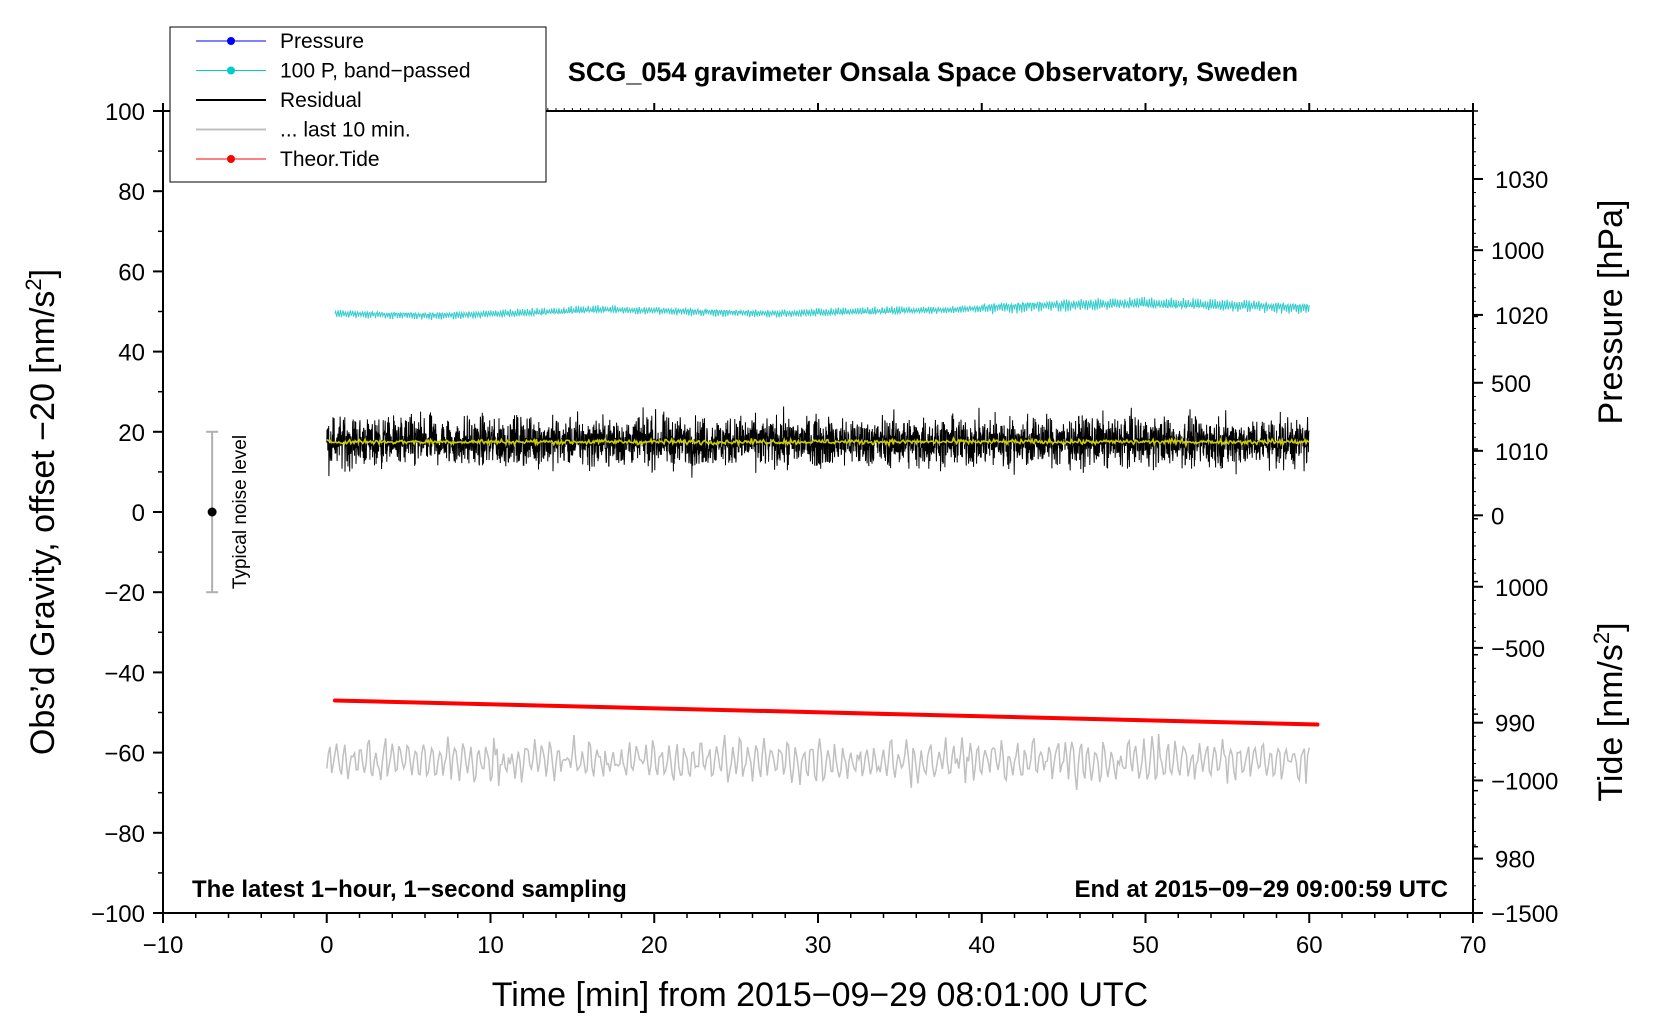 This screenshot has height=1020, width=1660. What do you see at coordinates (322, 41) in the screenshot?
I see `legend-label: Pressure` at bounding box center [322, 41].